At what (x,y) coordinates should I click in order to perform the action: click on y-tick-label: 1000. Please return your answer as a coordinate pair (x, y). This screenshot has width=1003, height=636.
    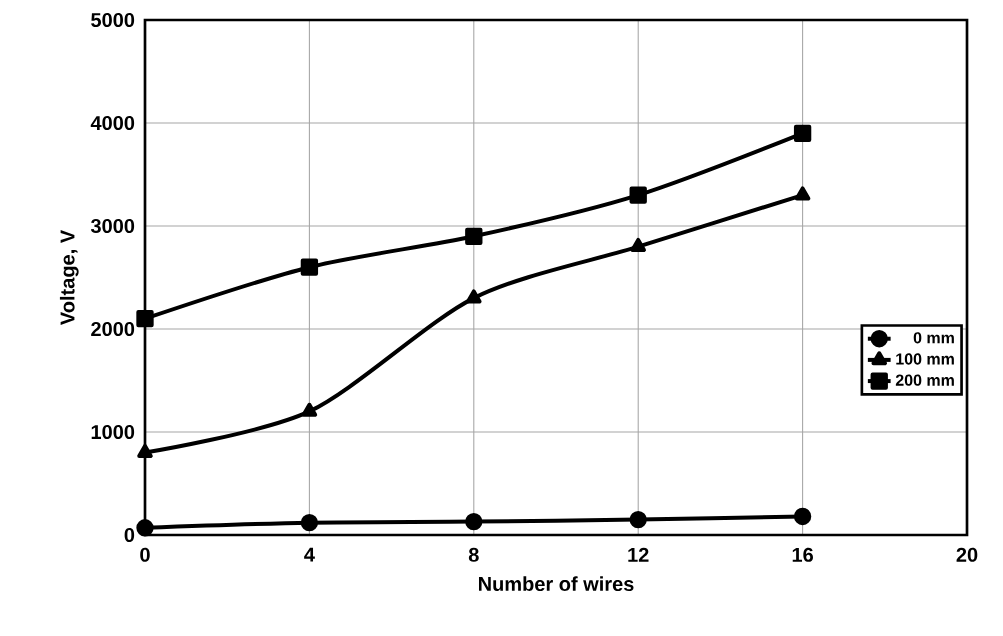
    Looking at the image, I should click on (113, 432).